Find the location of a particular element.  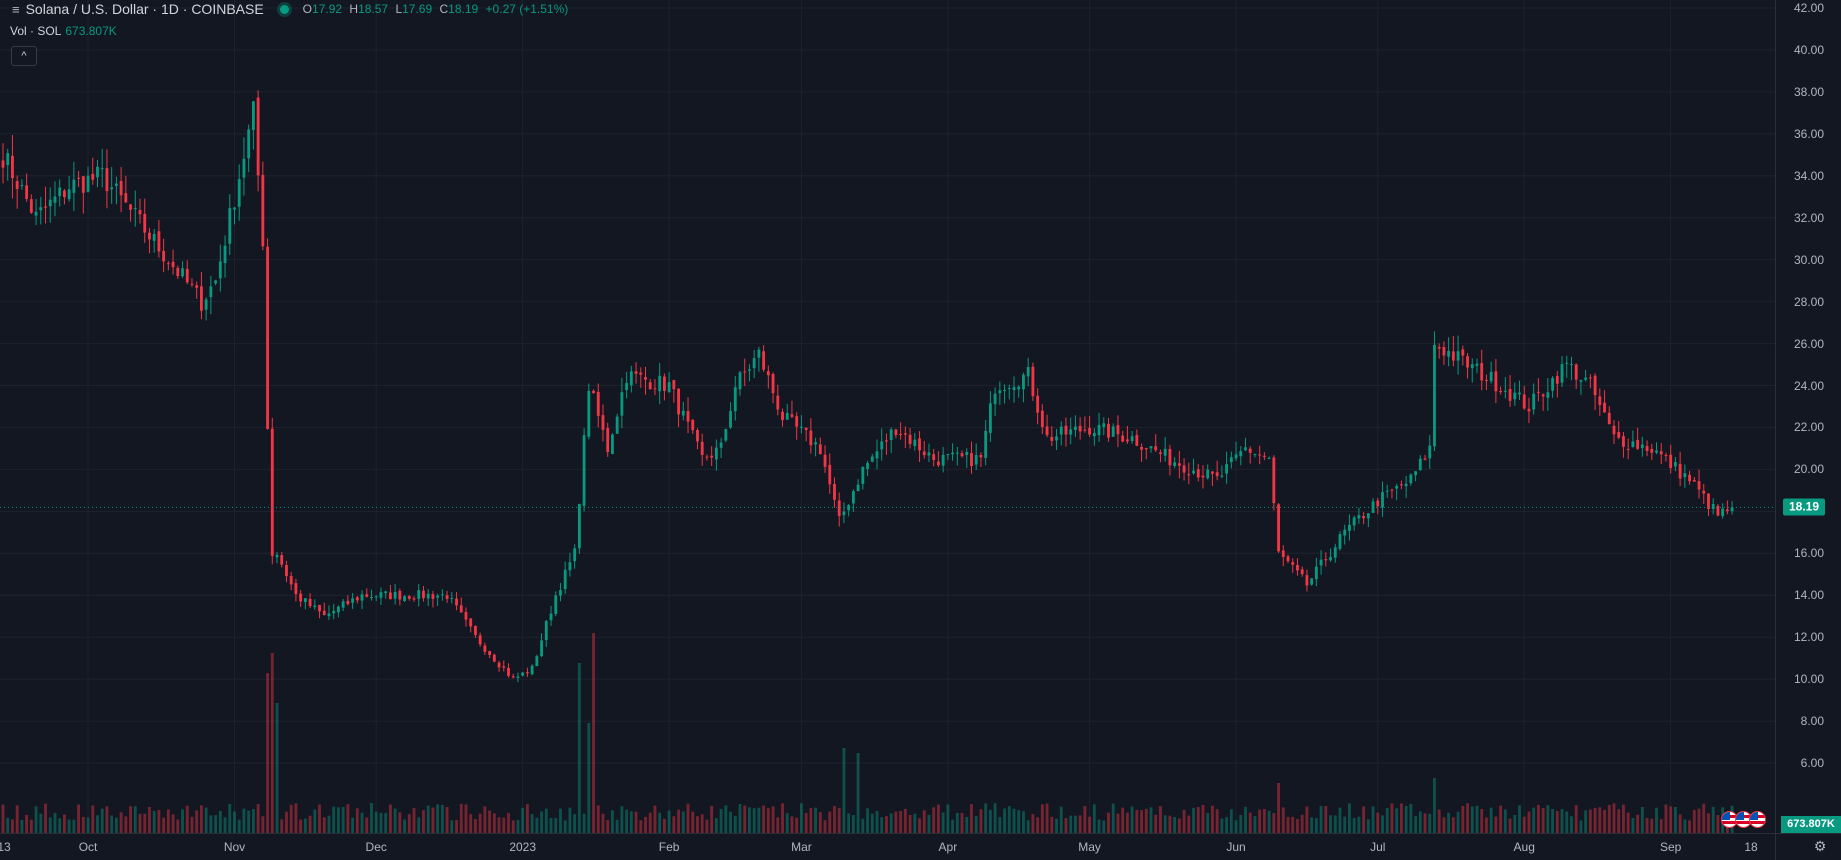

price-tick-label: 12.00 is located at coordinates (1808, 637).